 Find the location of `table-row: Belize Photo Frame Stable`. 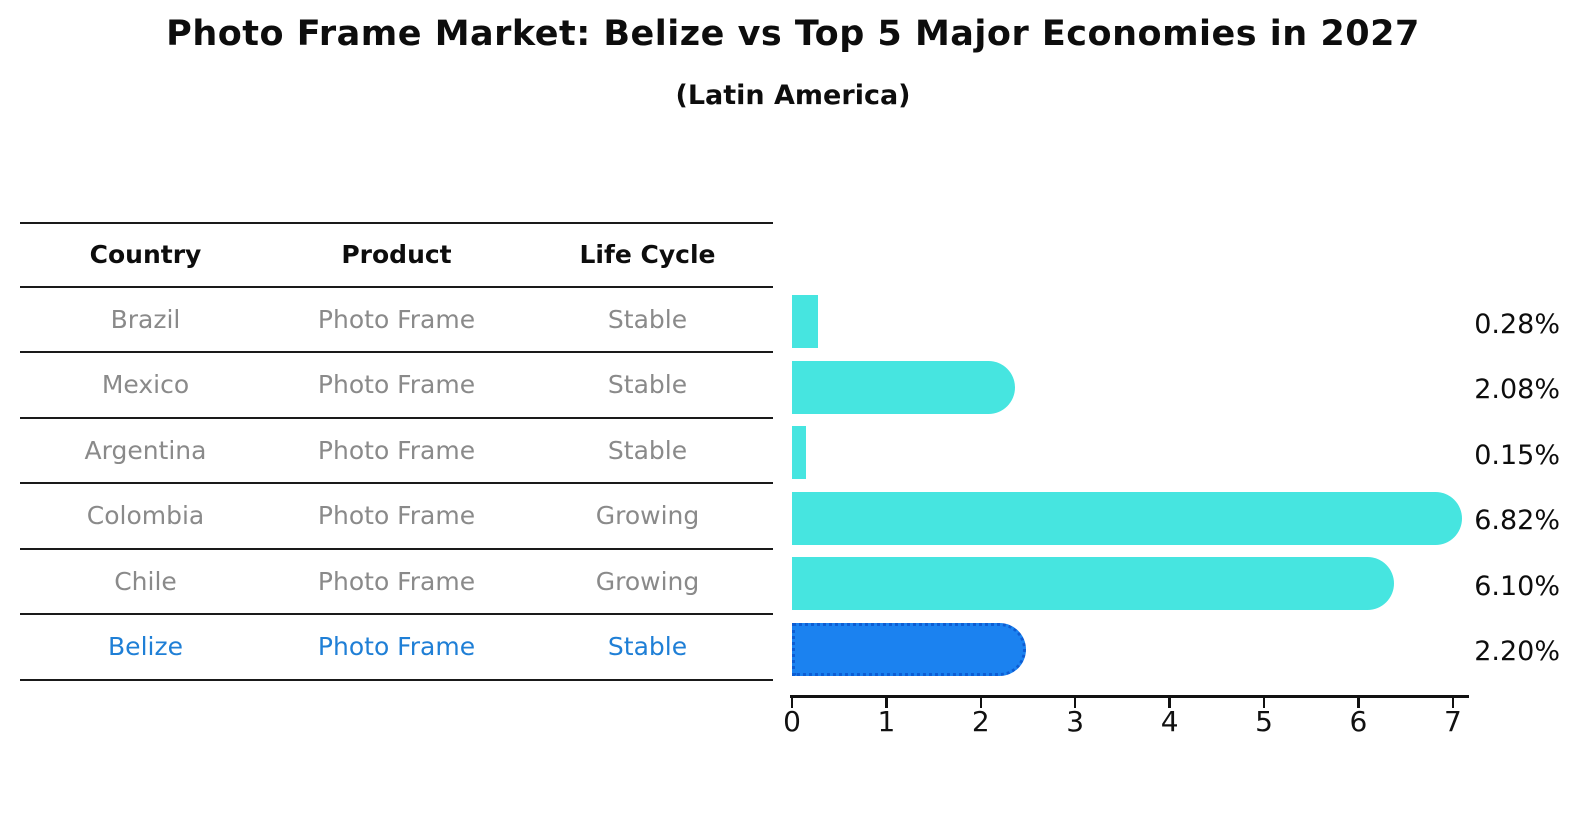

table-row: Belize Photo Frame Stable is located at coordinates (396, 648).